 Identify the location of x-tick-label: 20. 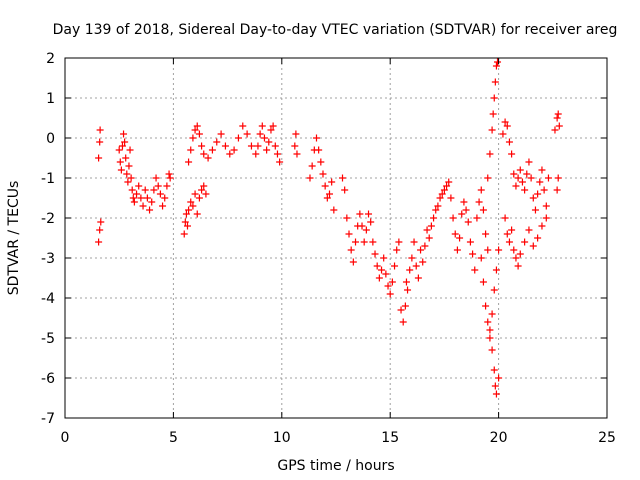
(499, 438).